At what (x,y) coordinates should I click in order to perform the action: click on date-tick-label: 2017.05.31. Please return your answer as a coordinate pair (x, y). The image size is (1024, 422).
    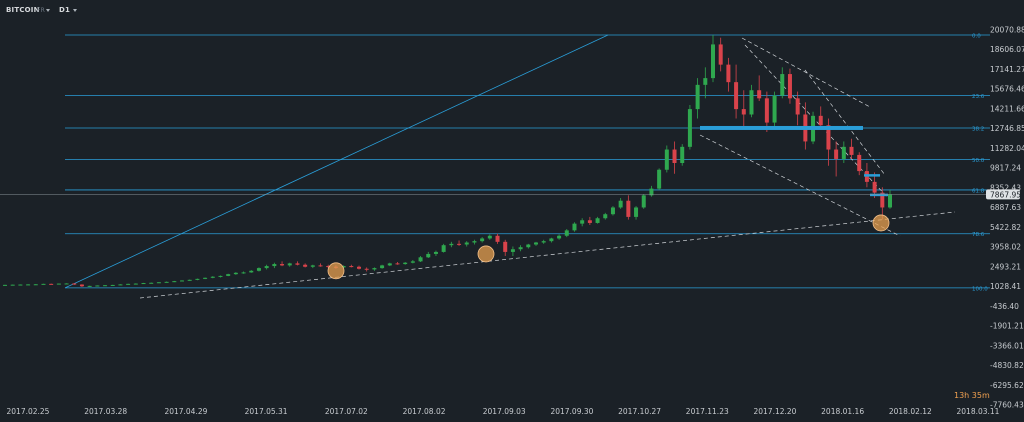
    Looking at the image, I should click on (266, 411).